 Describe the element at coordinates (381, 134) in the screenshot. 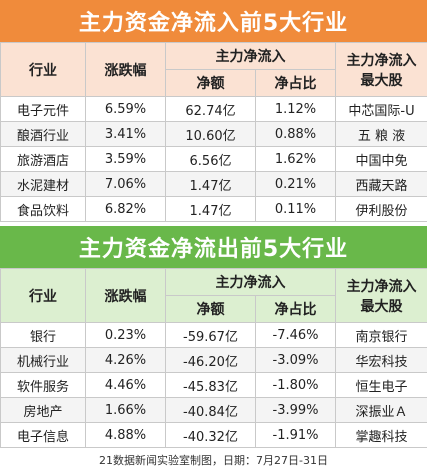

I see `cell-top-stock: 五 粮 液` at that location.